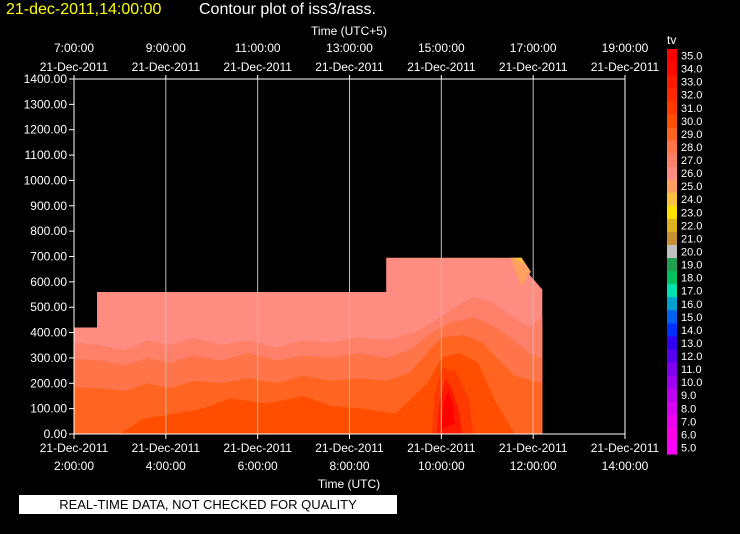  I want to click on x-bottom-tick-date-5: 21-Dec-2011, so click(533, 448).